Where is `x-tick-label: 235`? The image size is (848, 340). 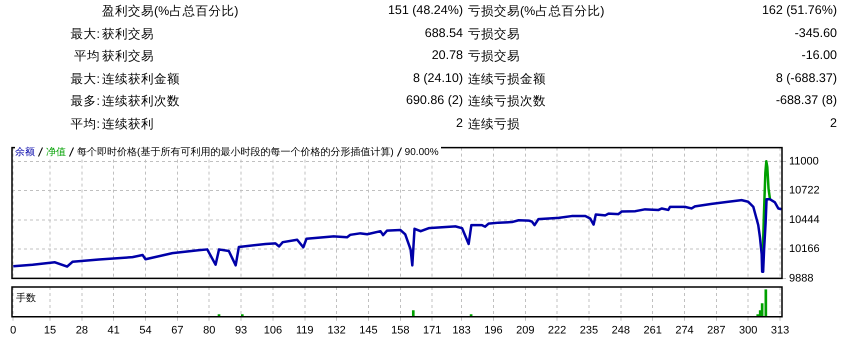 x-tick-label: 235 is located at coordinates (589, 330).